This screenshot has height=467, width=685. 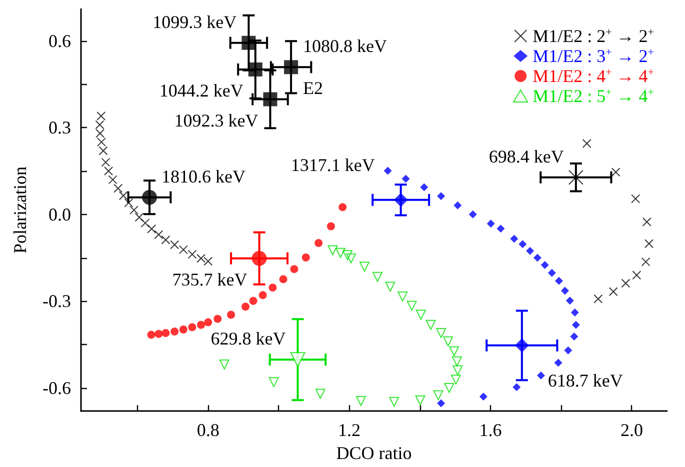 What do you see at coordinates (593, 96) in the screenshot?
I see `legend-label: M1/E2 : 5+ → 4+` at bounding box center [593, 96].